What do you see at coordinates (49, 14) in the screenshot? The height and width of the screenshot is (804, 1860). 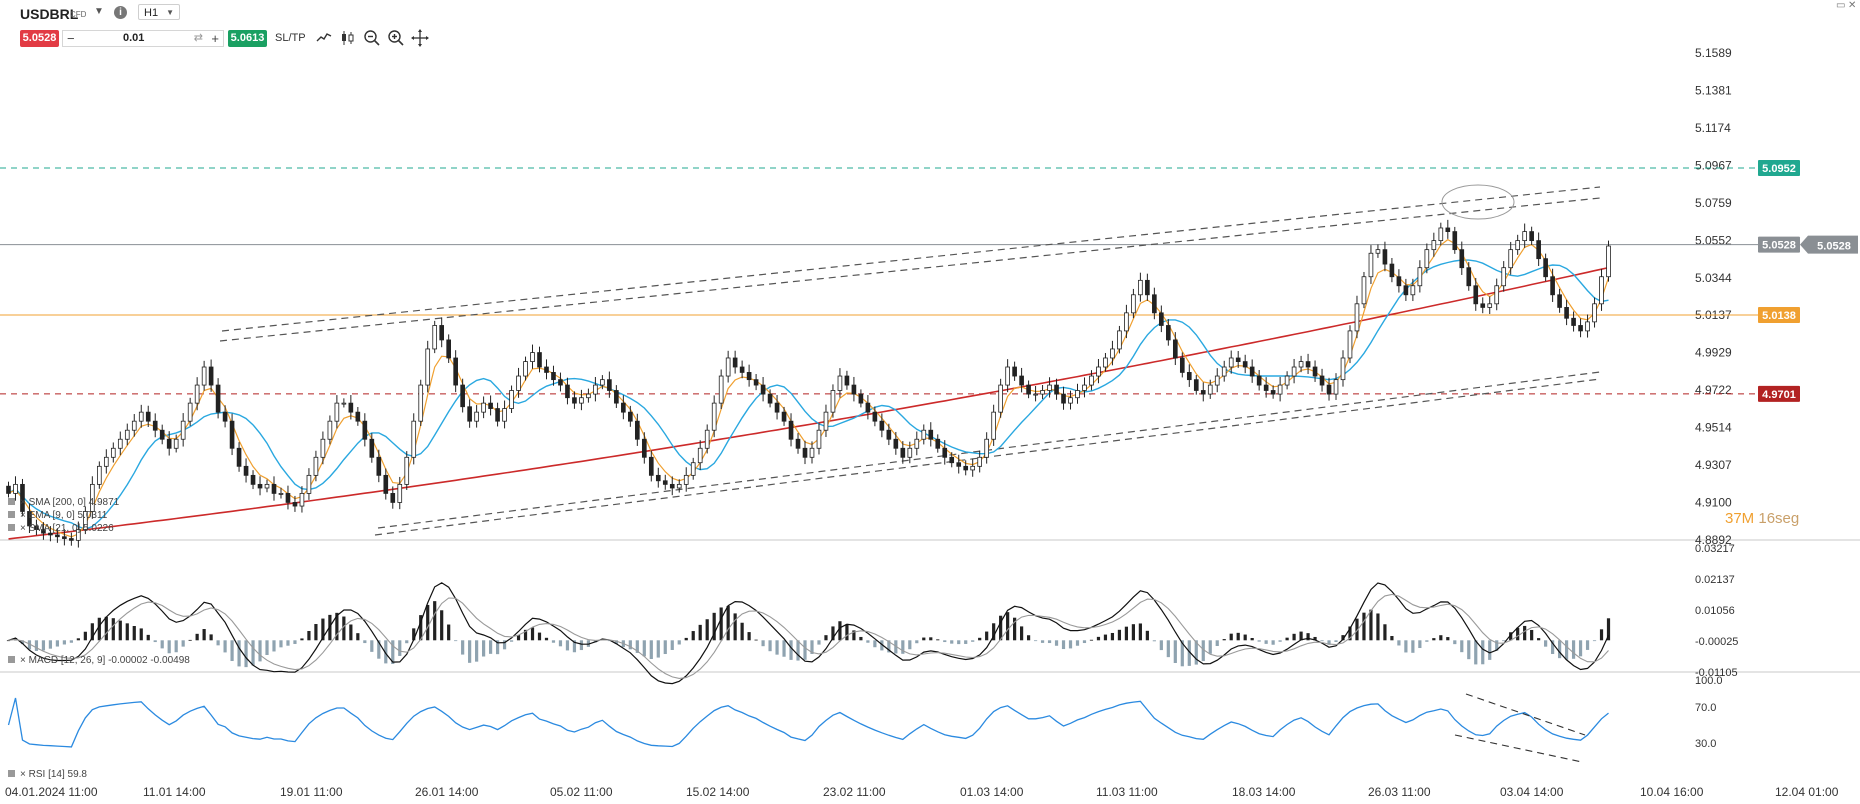 I see `symbol-name: USDBRL` at bounding box center [49, 14].